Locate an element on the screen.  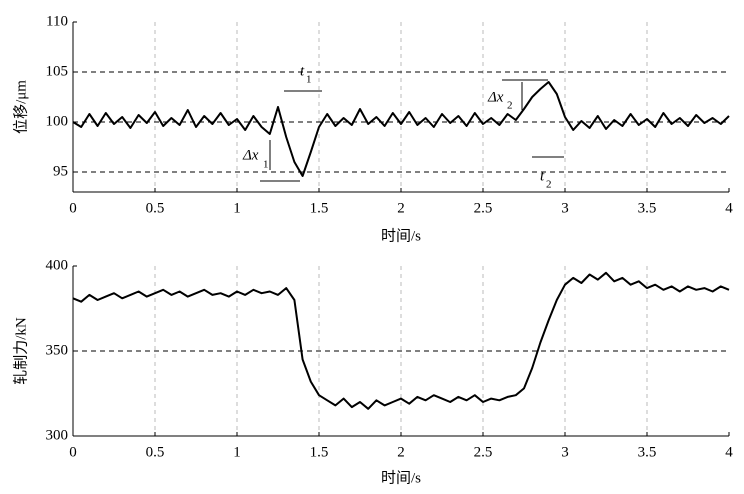
y-tick-label: 300 is located at coordinates (57, 435).